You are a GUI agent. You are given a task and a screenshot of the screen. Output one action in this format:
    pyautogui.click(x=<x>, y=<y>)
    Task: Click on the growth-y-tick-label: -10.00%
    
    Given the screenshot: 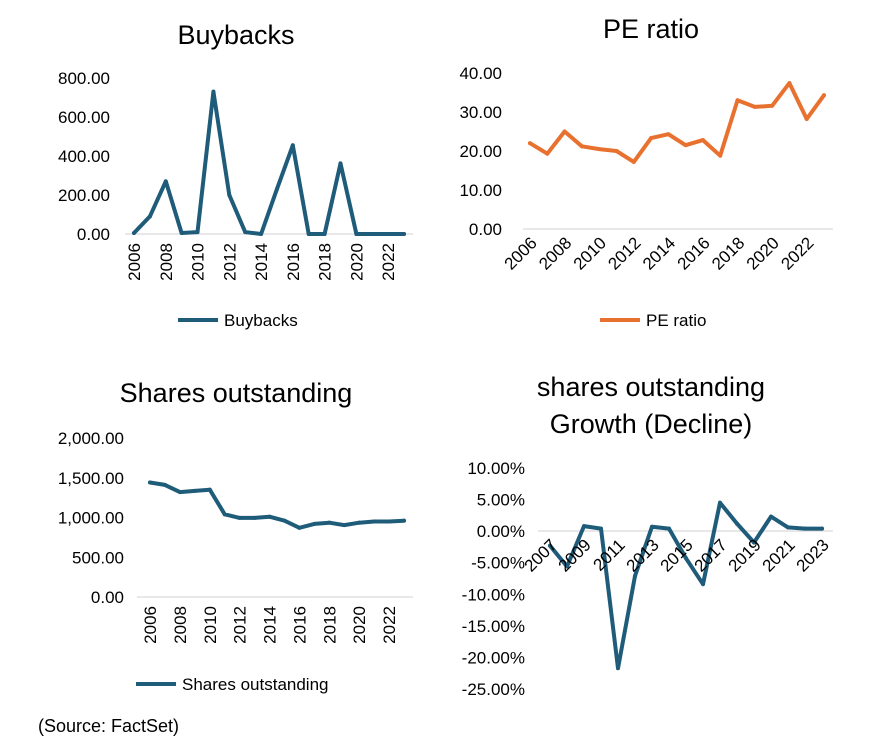 What is the action you would take?
    pyautogui.click(x=493, y=594)
    